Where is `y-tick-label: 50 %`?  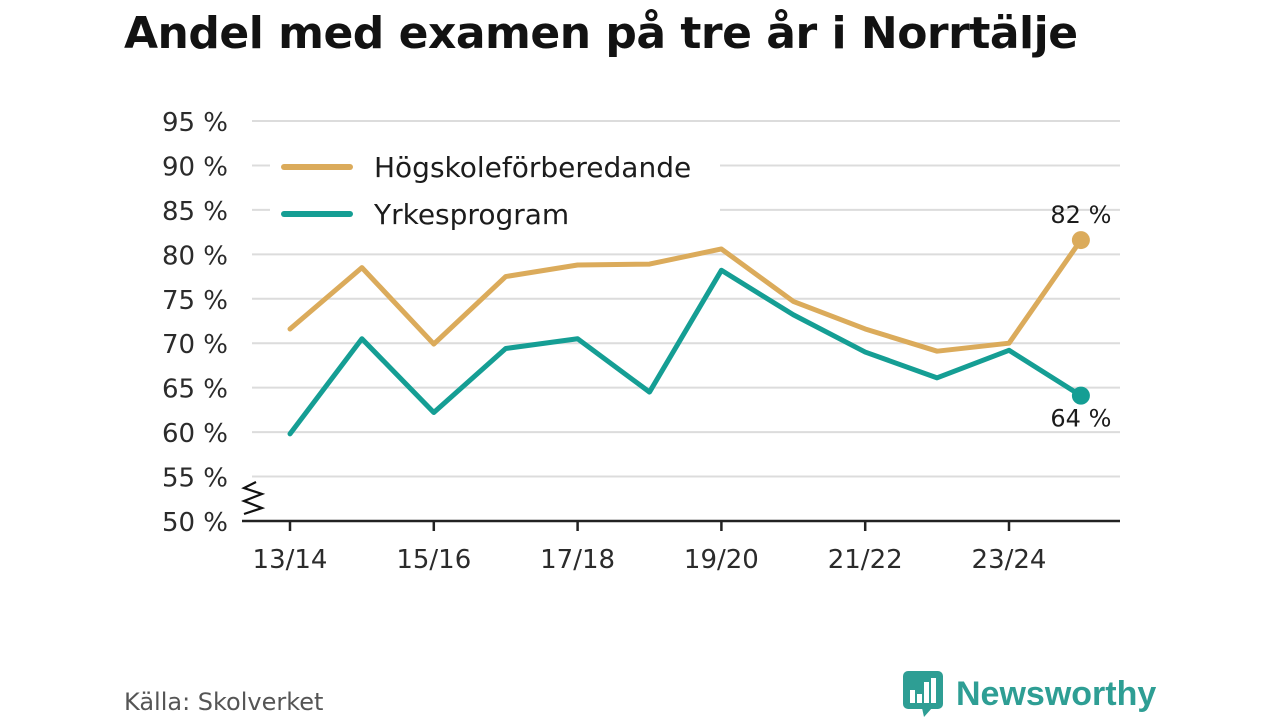
y-tick-label: 50 % is located at coordinates (195, 523).